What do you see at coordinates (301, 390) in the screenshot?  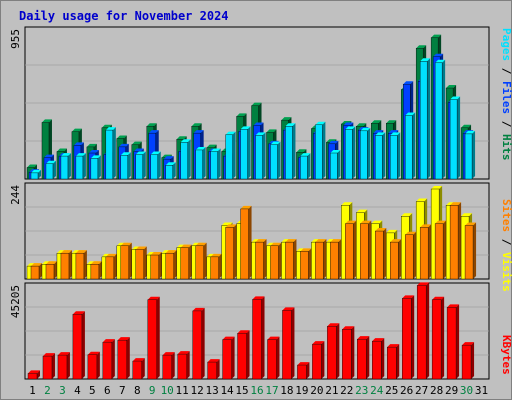 I see `x-tick-label-19: 19` at bounding box center [301, 390].